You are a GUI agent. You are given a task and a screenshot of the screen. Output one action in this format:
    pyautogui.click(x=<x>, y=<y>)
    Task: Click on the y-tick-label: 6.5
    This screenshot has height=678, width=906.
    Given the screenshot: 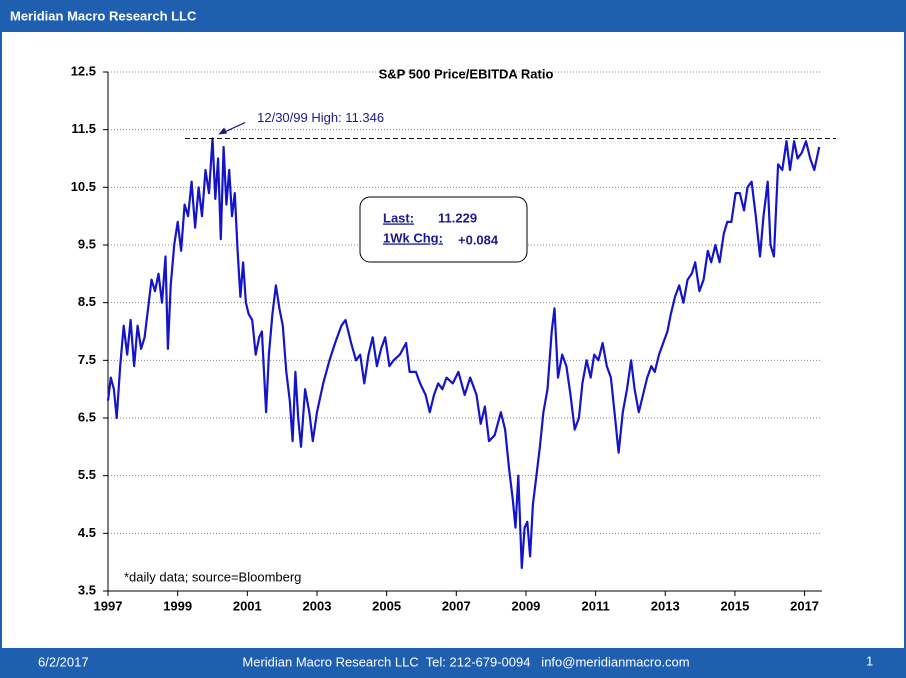 What is the action you would take?
    pyautogui.click(x=87, y=416)
    